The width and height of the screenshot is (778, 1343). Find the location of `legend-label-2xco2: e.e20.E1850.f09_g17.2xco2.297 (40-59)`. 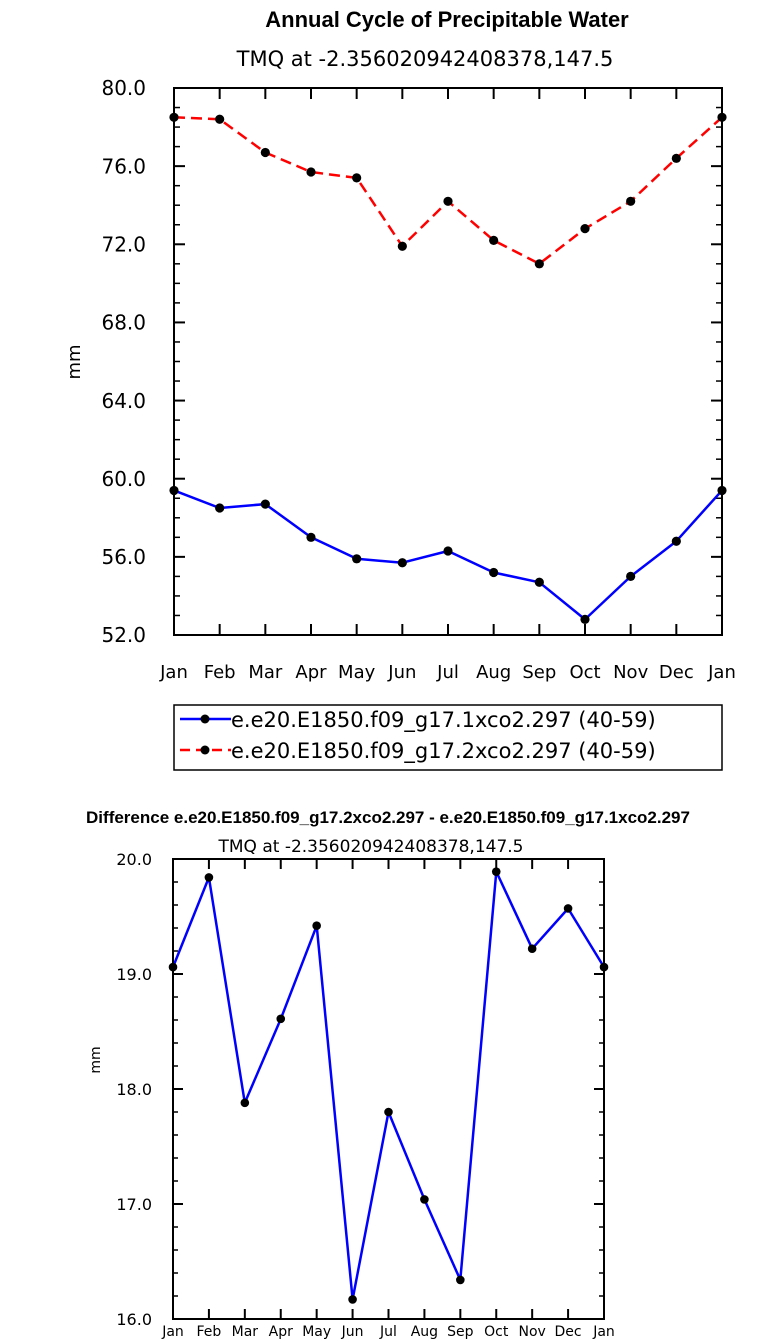

legend-label-2xco2: e.e20.E1850.f09_g17.2xco2.297 (40-59) is located at coordinates (443, 751).